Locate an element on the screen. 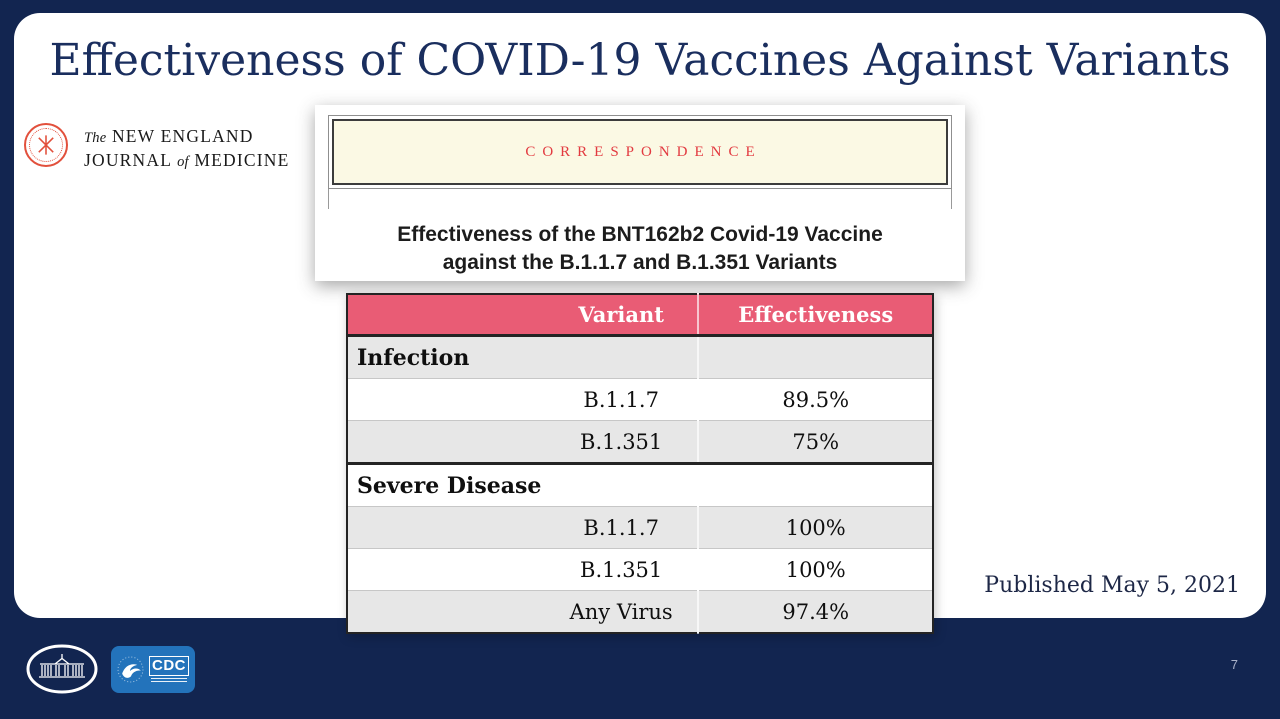 The height and width of the screenshot is (719, 1280). effectiveness-cell: 89.5% is located at coordinates (815, 399).